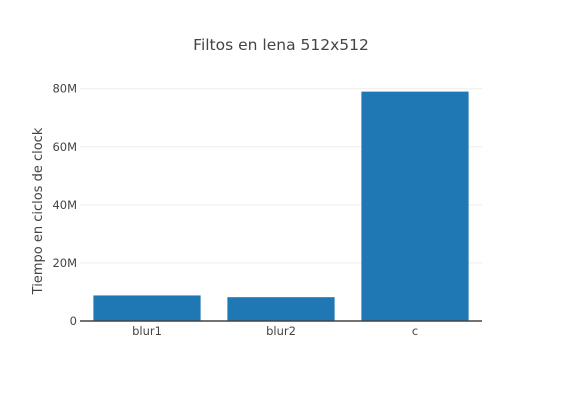 The width and height of the screenshot is (562, 401). I want to click on bar-blur2, so click(281, 309).